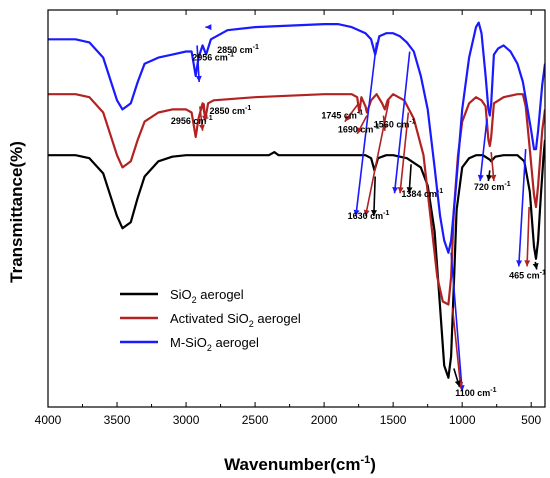  What do you see at coordinates (48, 420) in the screenshot?
I see `x-tick-label: 4000` at bounding box center [48, 420].